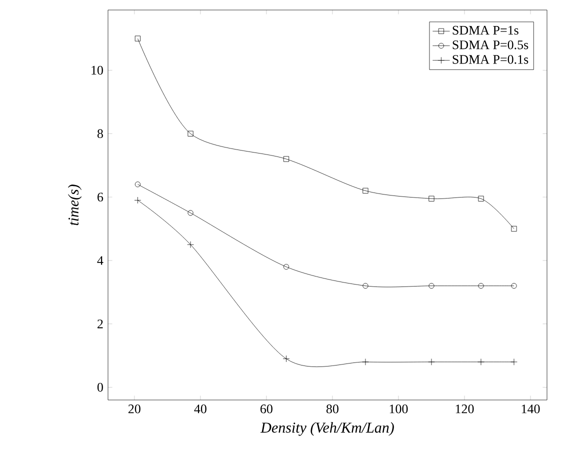 The image size is (574, 473). I want to click on y-tick-label: 8, so click(100, 133).